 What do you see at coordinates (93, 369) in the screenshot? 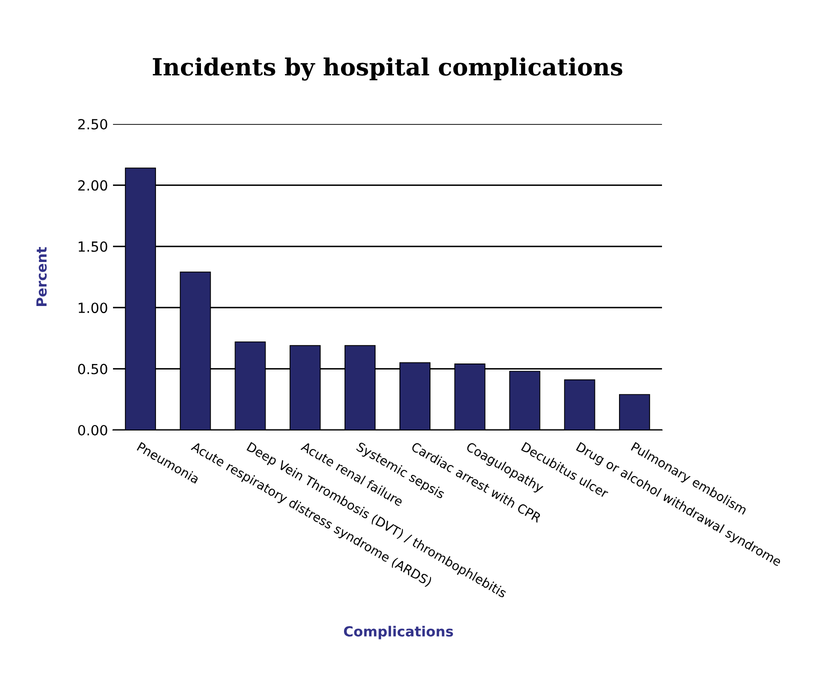
I see `y-tick-label: 0.50` at bounding box center [93, 369].